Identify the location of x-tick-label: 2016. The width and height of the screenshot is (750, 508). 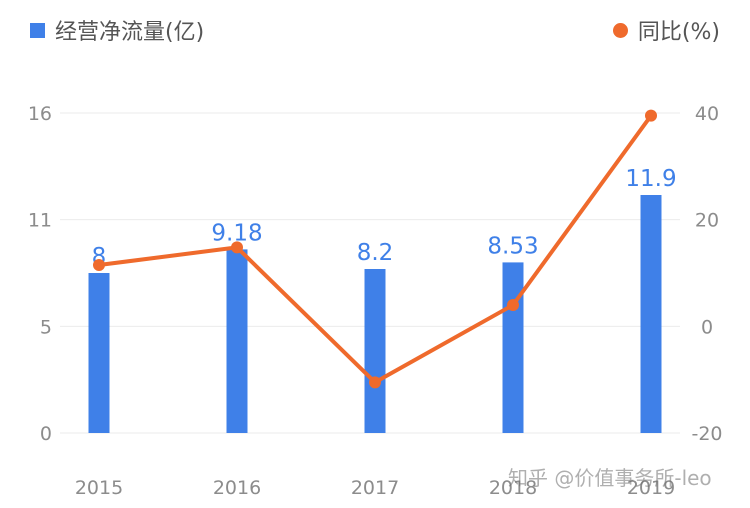
(237, 488).